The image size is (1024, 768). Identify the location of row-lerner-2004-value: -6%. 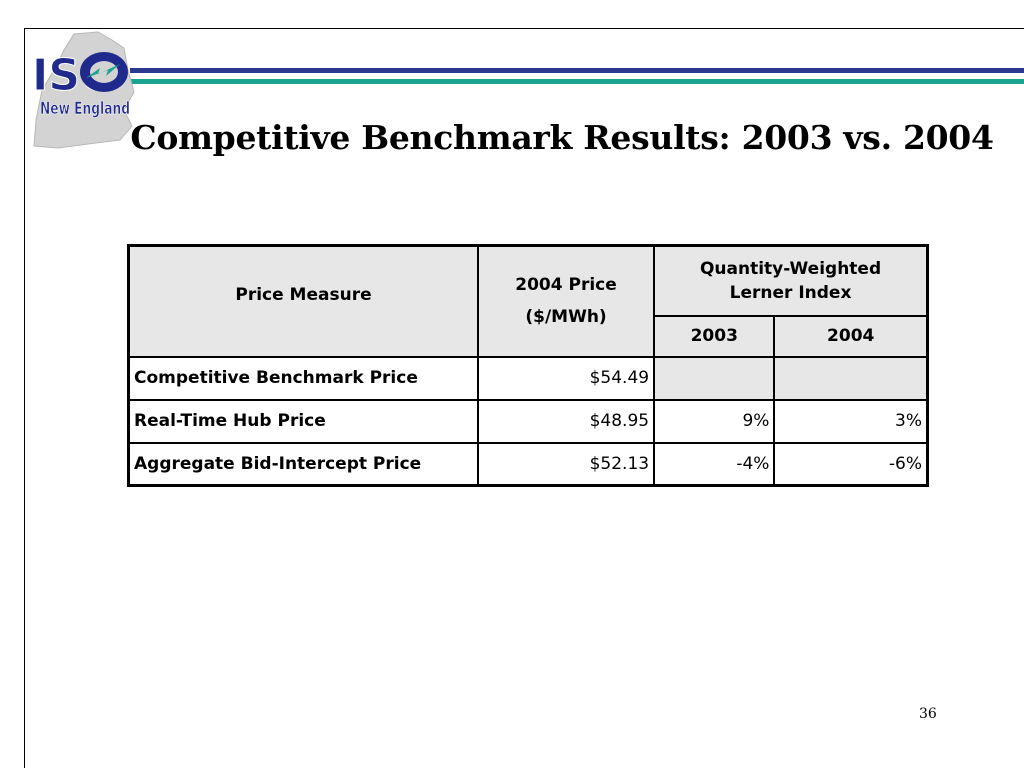
(851, 464).